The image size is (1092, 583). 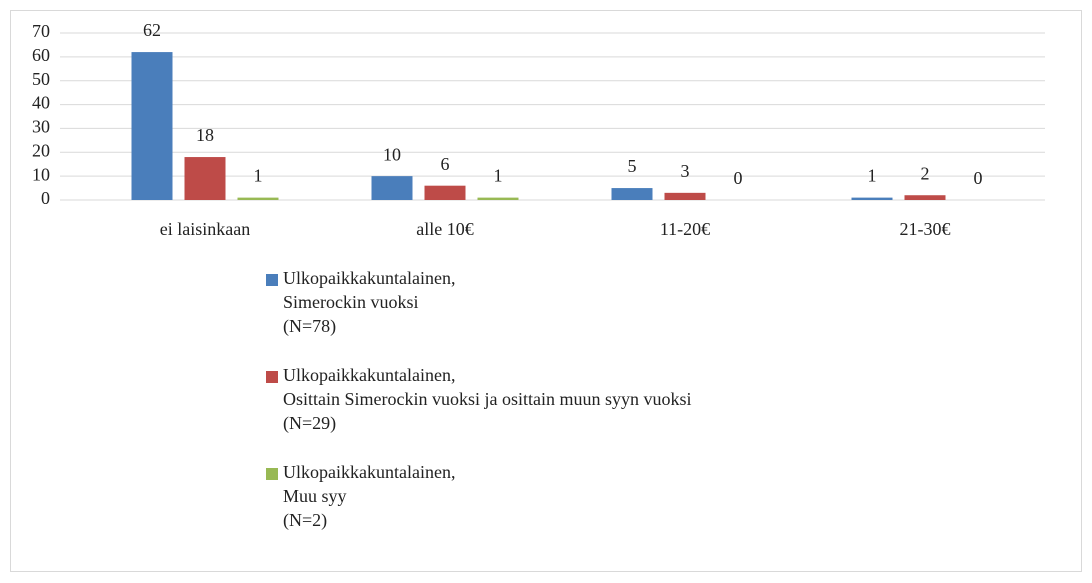 I want to click on legend-label: Ulkopaikkakuntalainen, Muu syy (N=2), so click(x=369, y=496).